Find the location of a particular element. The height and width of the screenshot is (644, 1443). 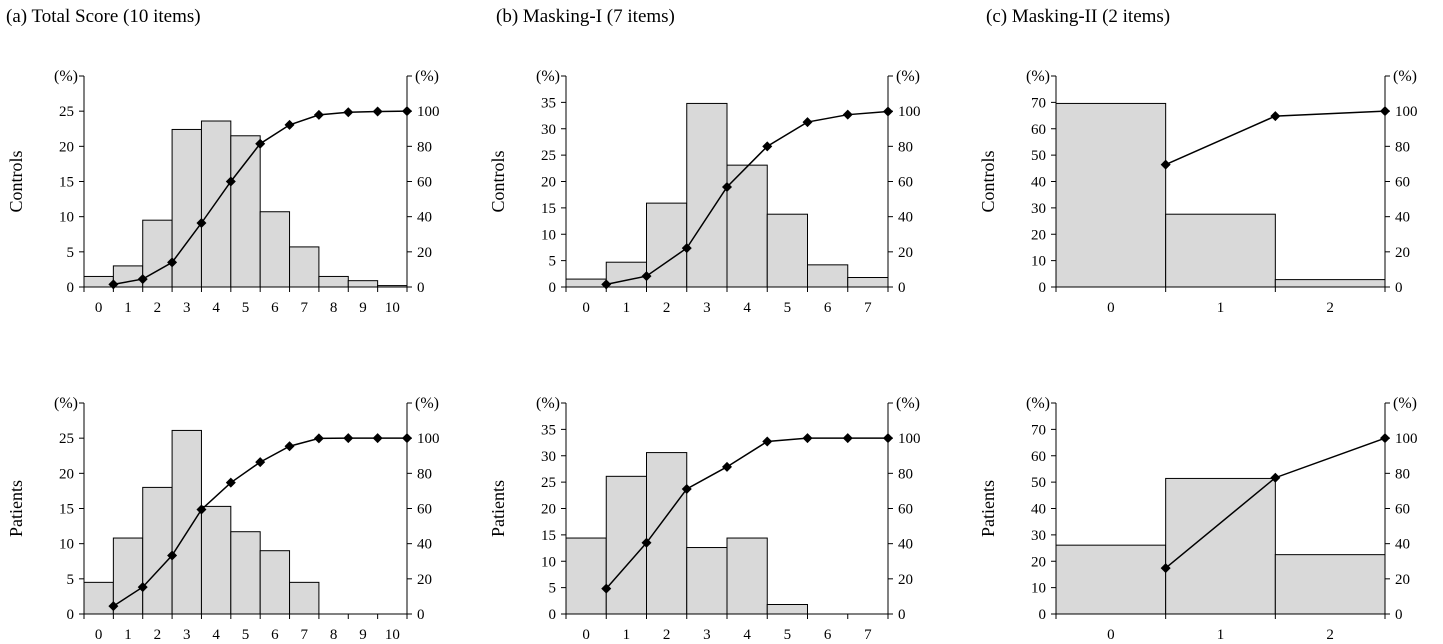

chart-b-patients-y2tick-label-40: 40 is located at coordinates (905, 545).